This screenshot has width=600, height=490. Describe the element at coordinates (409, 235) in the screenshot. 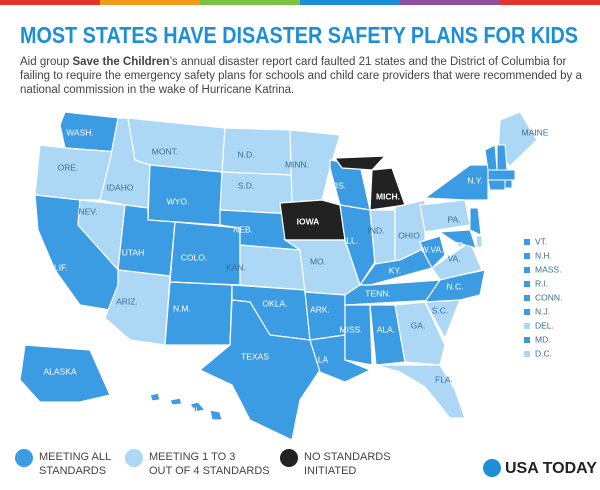

I see `state-label: OHIO` at that location.